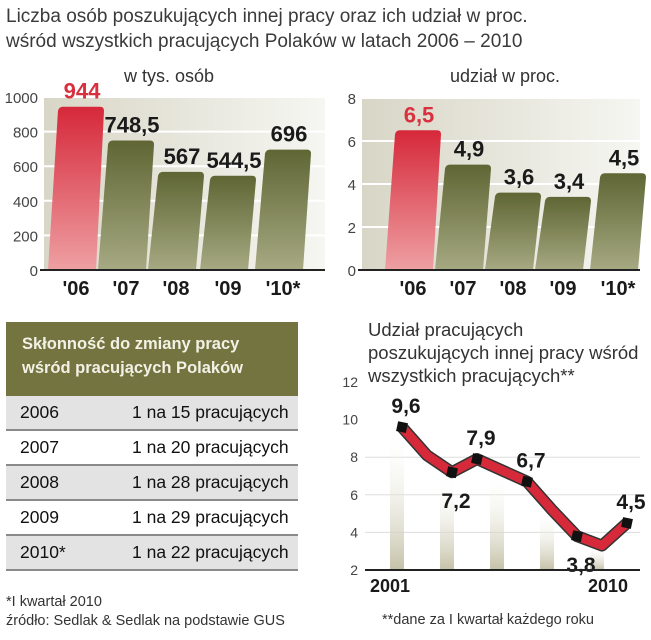 This screenshot has height=640, width=651. What do you see at coordinates (530, 461) in the screenshot?
I see `line-point-label: 6,7` at bounding box center [530, 461].